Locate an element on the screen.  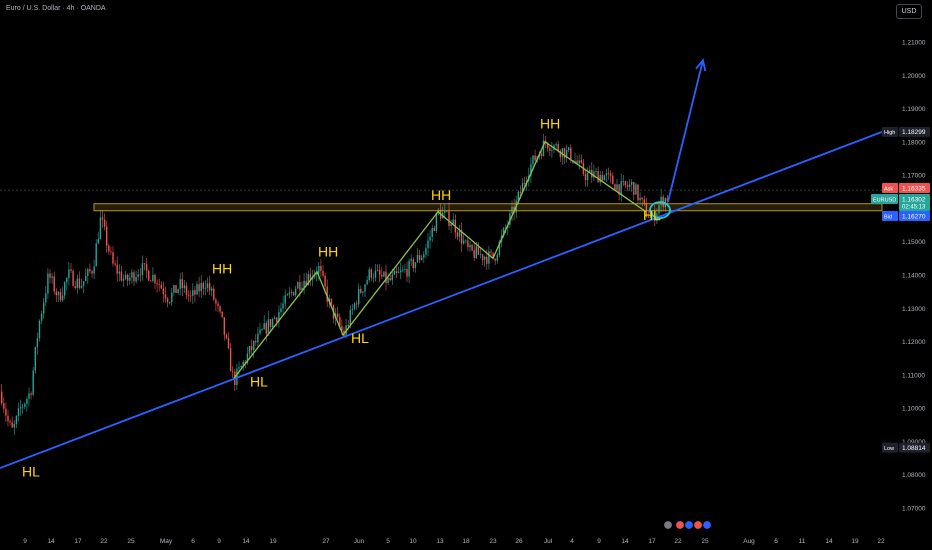
currency-button: USD is located at coordinates (909, 11).